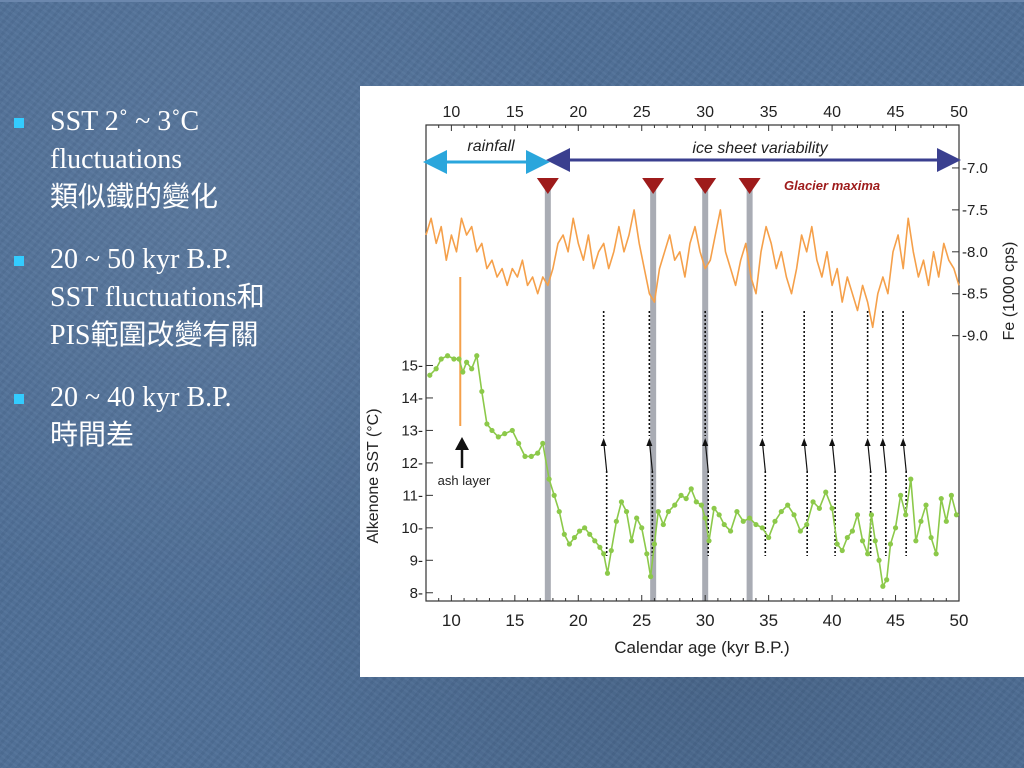  Describe the element at coordinates (134, 197) in the screenshot. I see `bullet-line: 類似鐵的變化` at that location.